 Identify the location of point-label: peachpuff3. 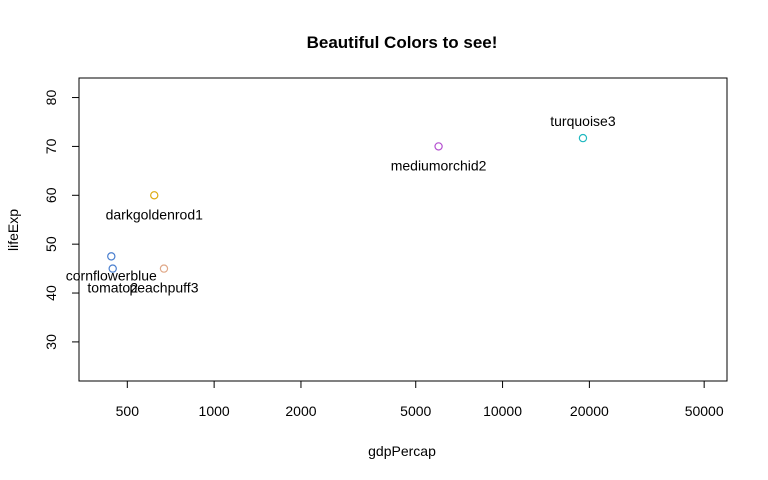
(163, 288).